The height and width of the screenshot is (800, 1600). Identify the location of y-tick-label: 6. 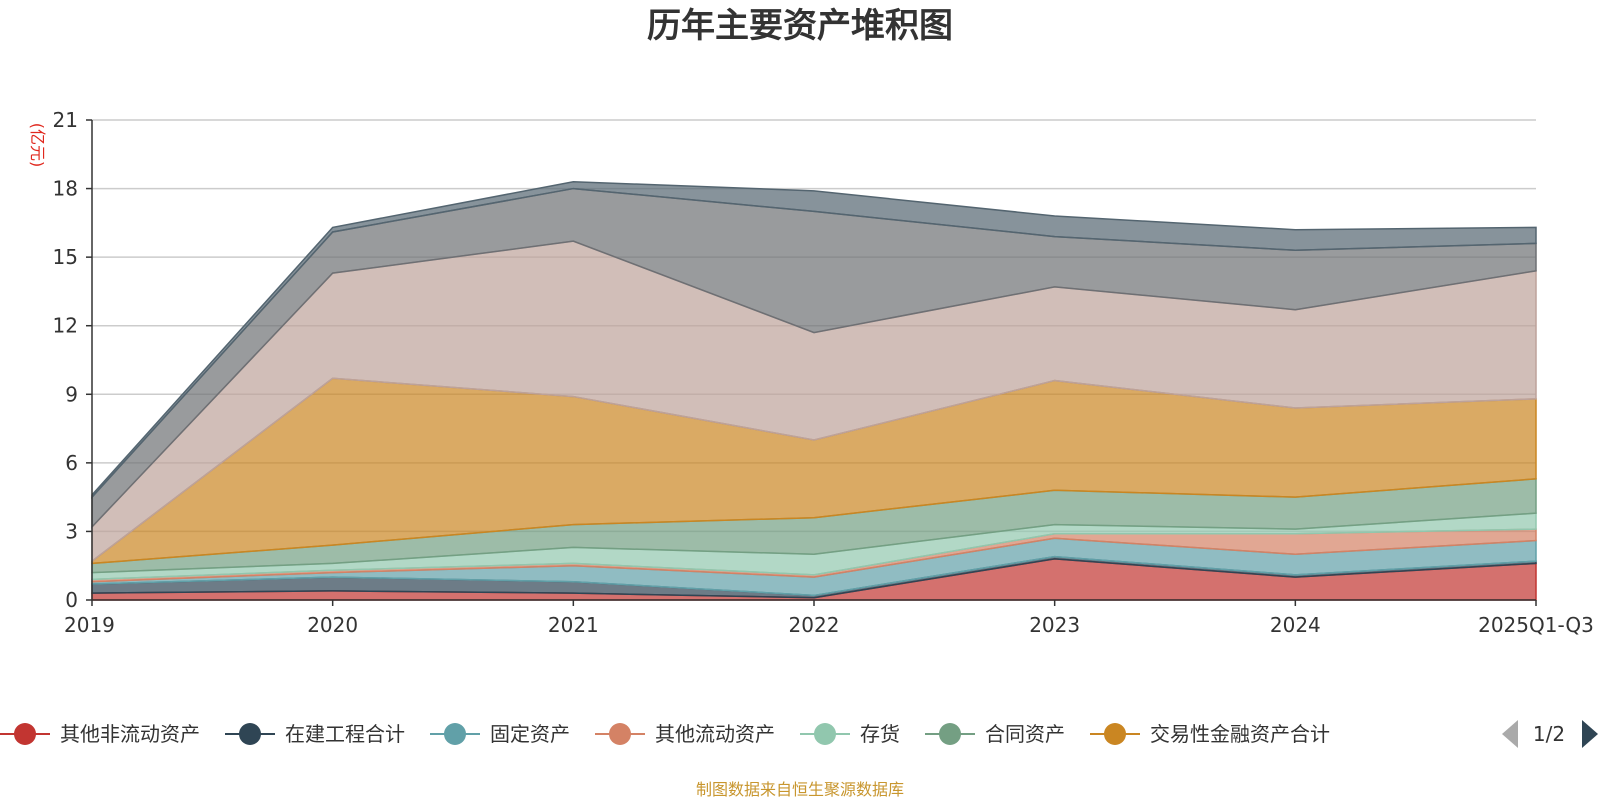
(71, 463).